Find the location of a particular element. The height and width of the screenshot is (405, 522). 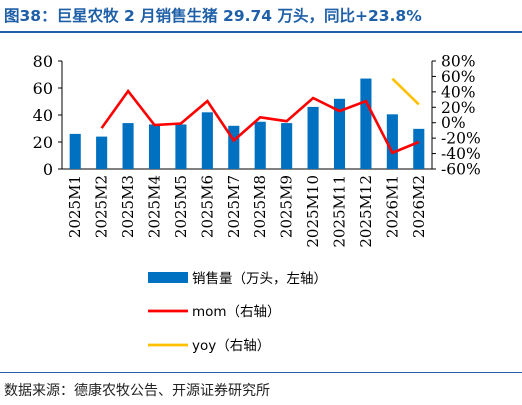

x-tick-label: 2025M8 is located at coordinates (260, 206).